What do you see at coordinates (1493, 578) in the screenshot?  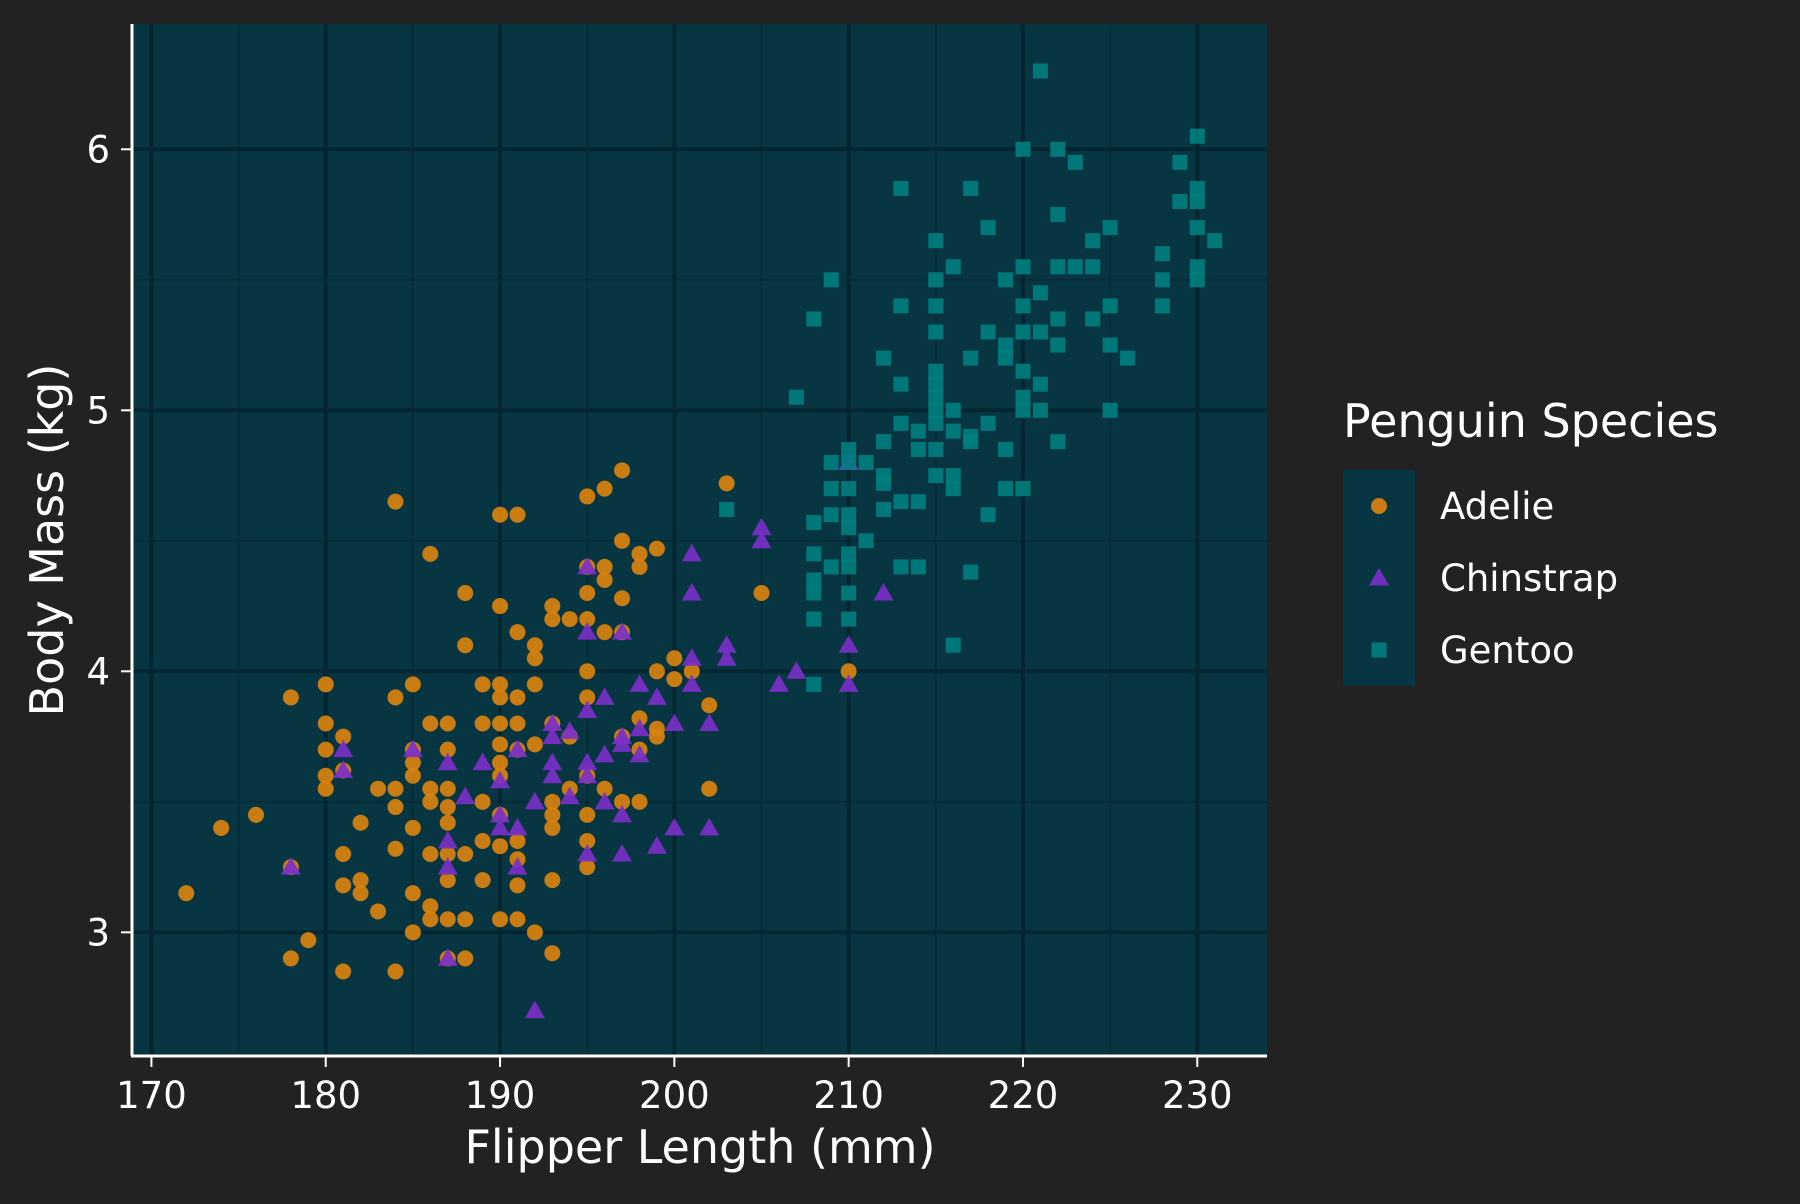 I see `legend-item-chinstrap: Chinstrap` at bounding box center [1493, 578].